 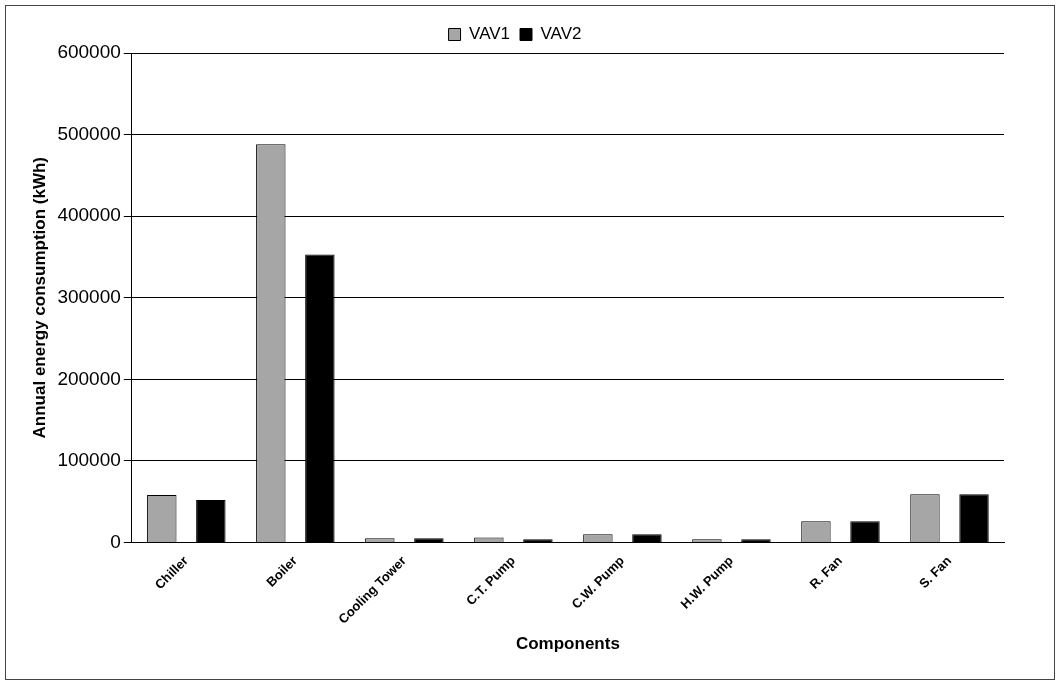 I want to click on y-tick-label: 100000, so click(x=89, y=460).